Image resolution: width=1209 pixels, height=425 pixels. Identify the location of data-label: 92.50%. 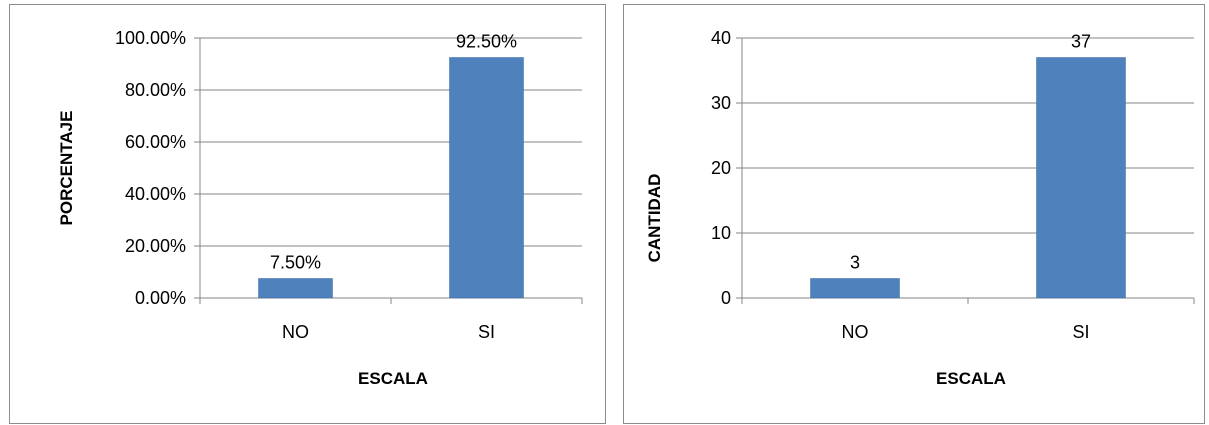
(486, 42).